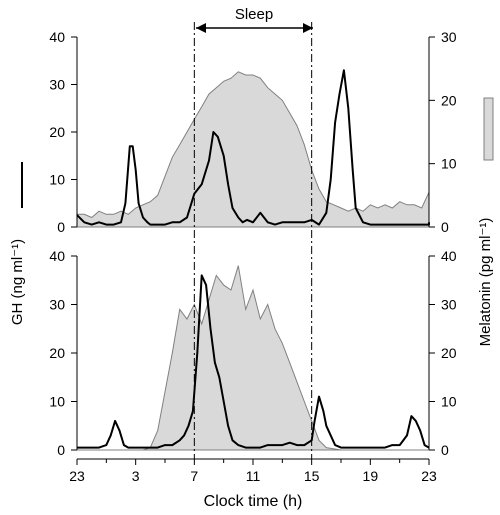 The height and width of the screenshot is (515, 500). I want to click on bottom-left-tick-label: 30, so click(57, 305).